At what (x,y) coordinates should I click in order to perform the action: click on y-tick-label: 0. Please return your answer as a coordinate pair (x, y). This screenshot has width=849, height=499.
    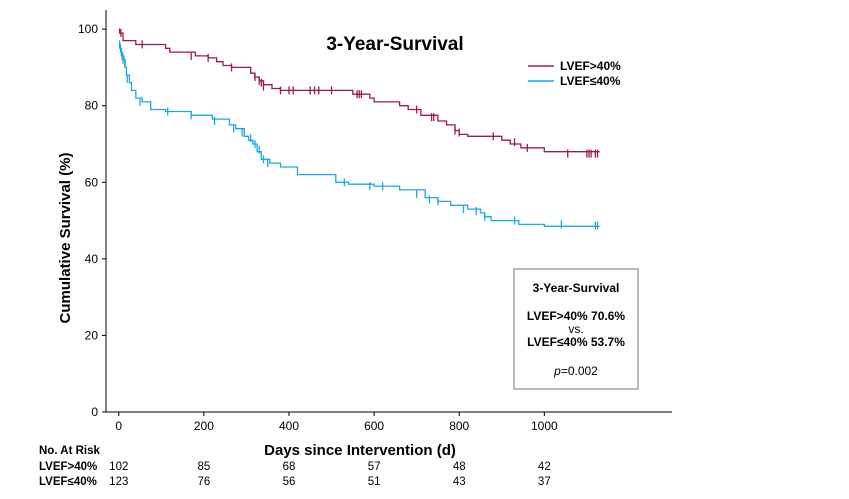
    Looking at the image, I should click on (94, 412).